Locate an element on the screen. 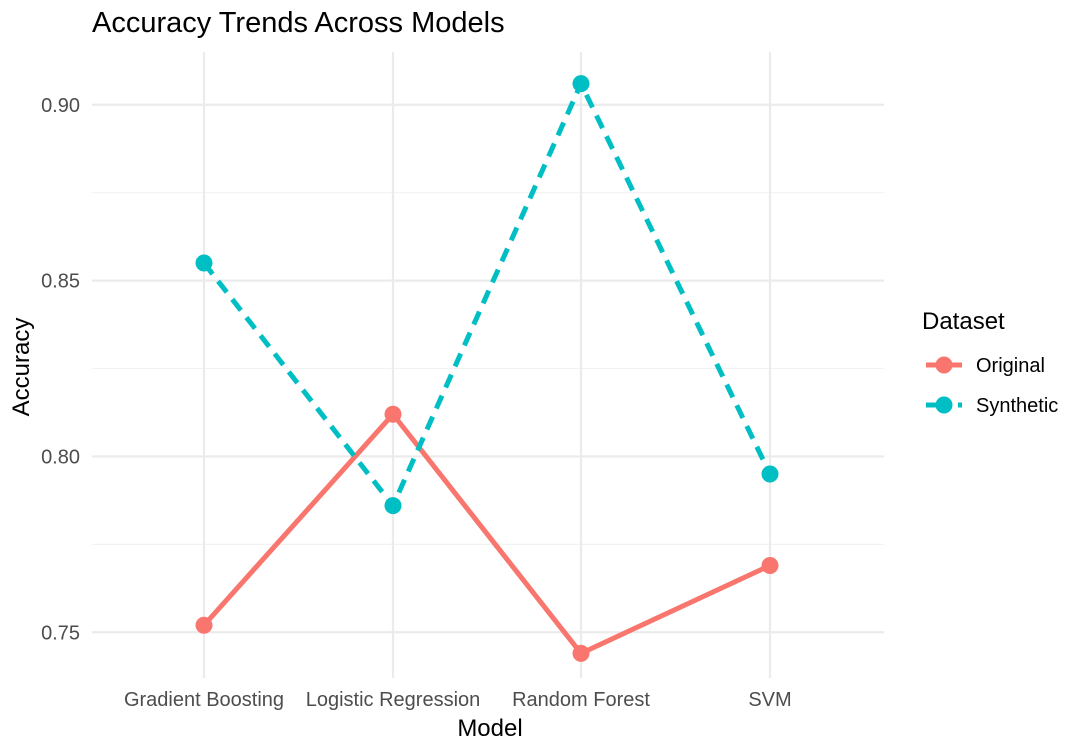 The width and height of the screenshot is (1074, 746). legend-title: Dataset is located at coordinates (963, 321).